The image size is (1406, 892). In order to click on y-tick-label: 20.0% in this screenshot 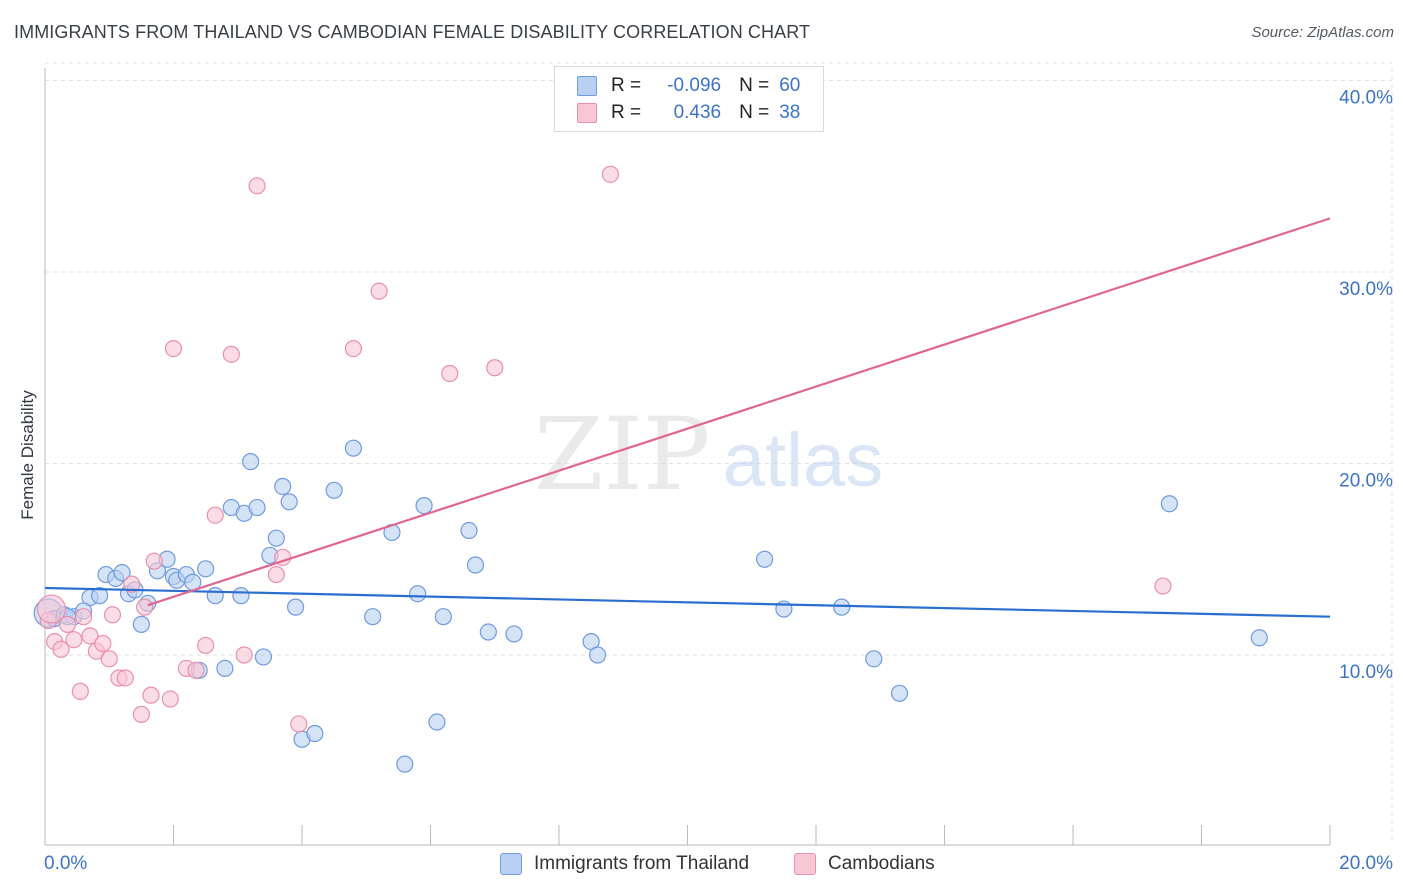, I will do `click(1366, 481)`.